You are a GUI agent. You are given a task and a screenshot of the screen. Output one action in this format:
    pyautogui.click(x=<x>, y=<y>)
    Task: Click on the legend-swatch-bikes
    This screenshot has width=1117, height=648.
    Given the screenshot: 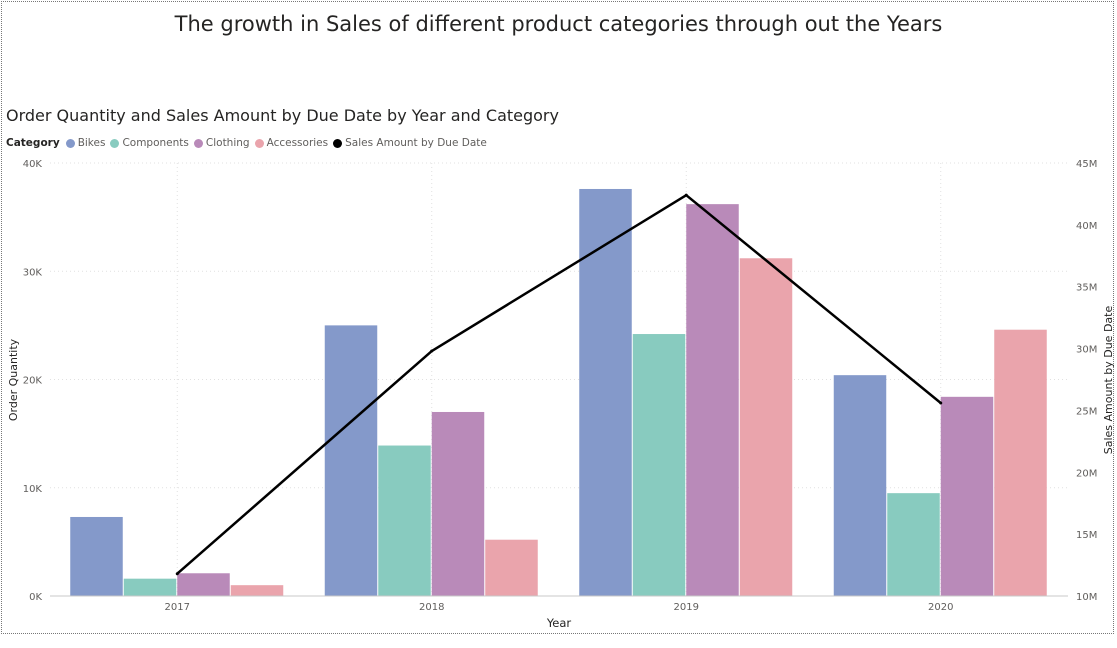 What is the action you would take?
    pyautogui.click(x=70, y=143)
    